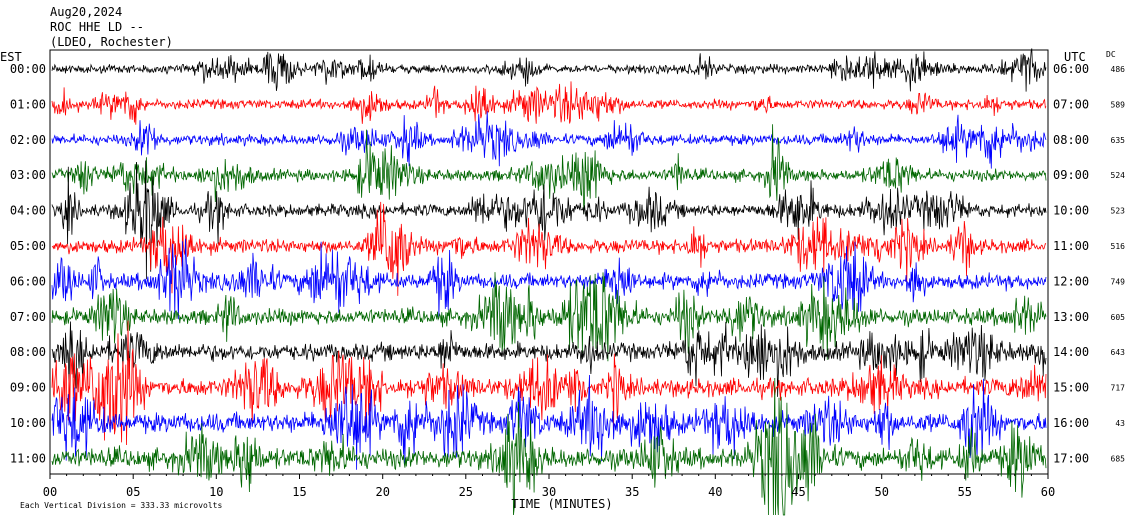 This screenshot has width=1130, height=519. Describe the element at coordinates (715, 492) in the screenshot. I see `x-tick-label: 40` at that location.